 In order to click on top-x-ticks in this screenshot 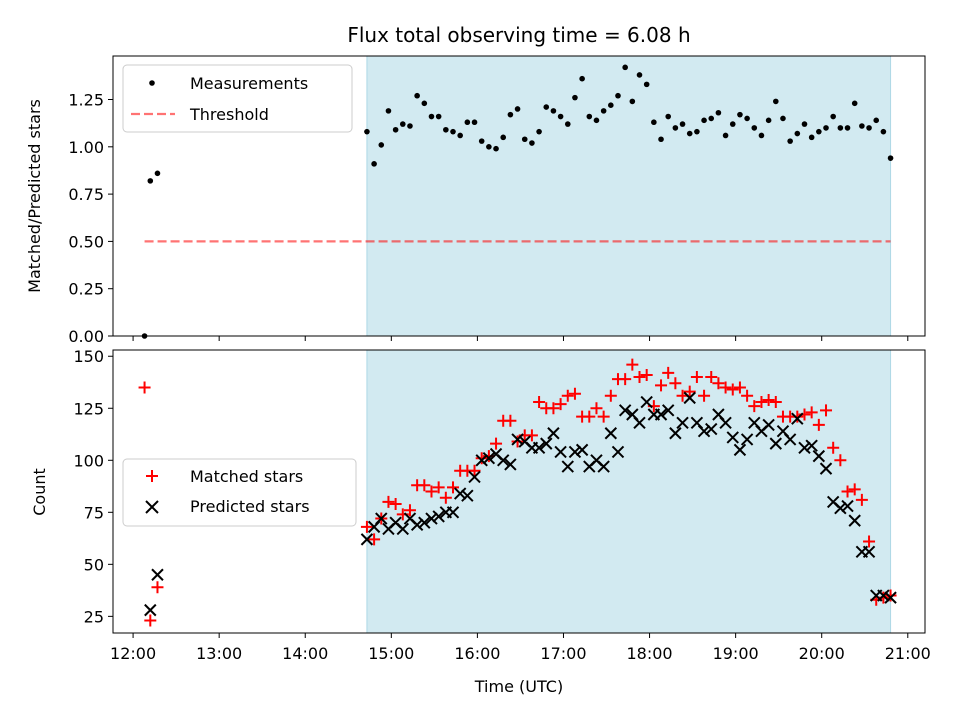, I will do `click(520, 338)`.